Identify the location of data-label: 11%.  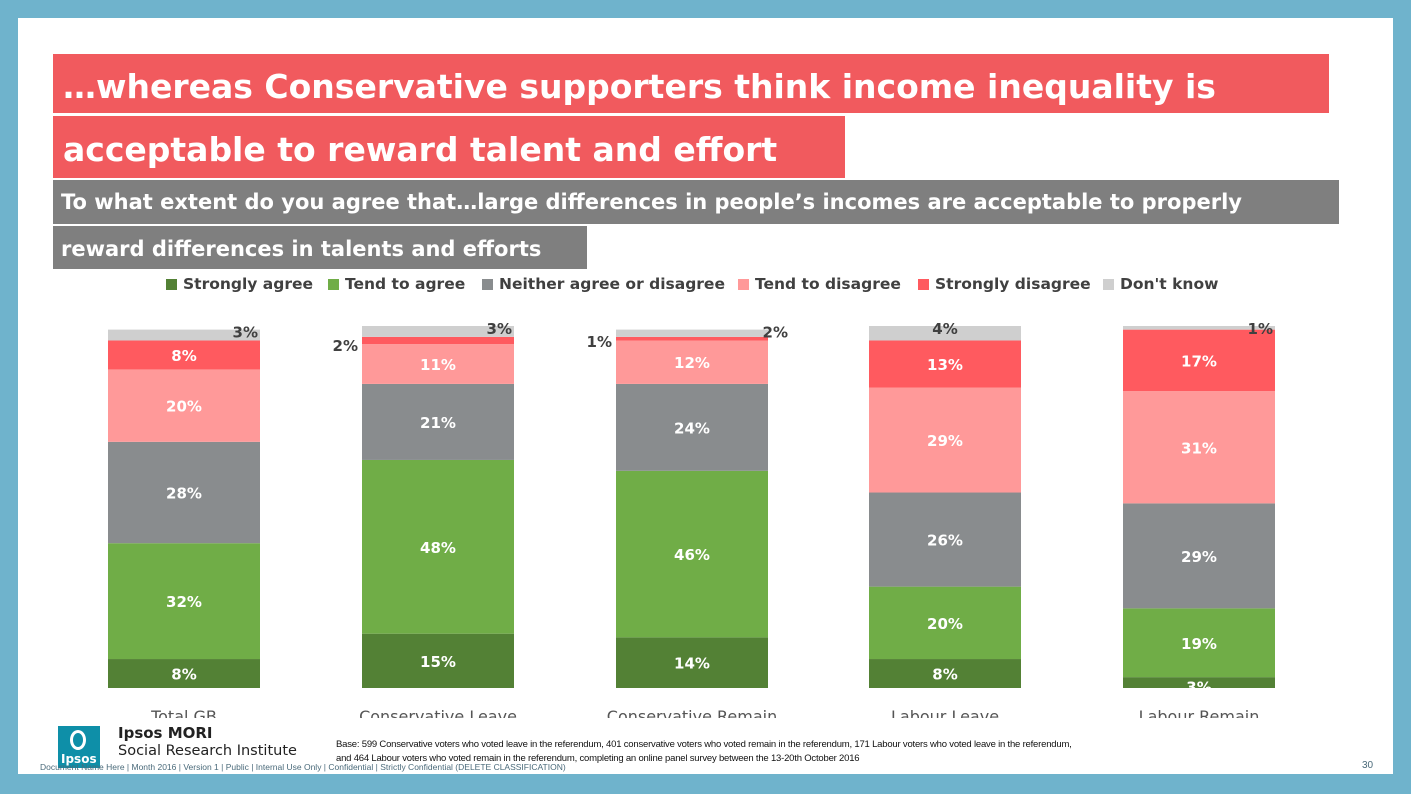
(438, 365).